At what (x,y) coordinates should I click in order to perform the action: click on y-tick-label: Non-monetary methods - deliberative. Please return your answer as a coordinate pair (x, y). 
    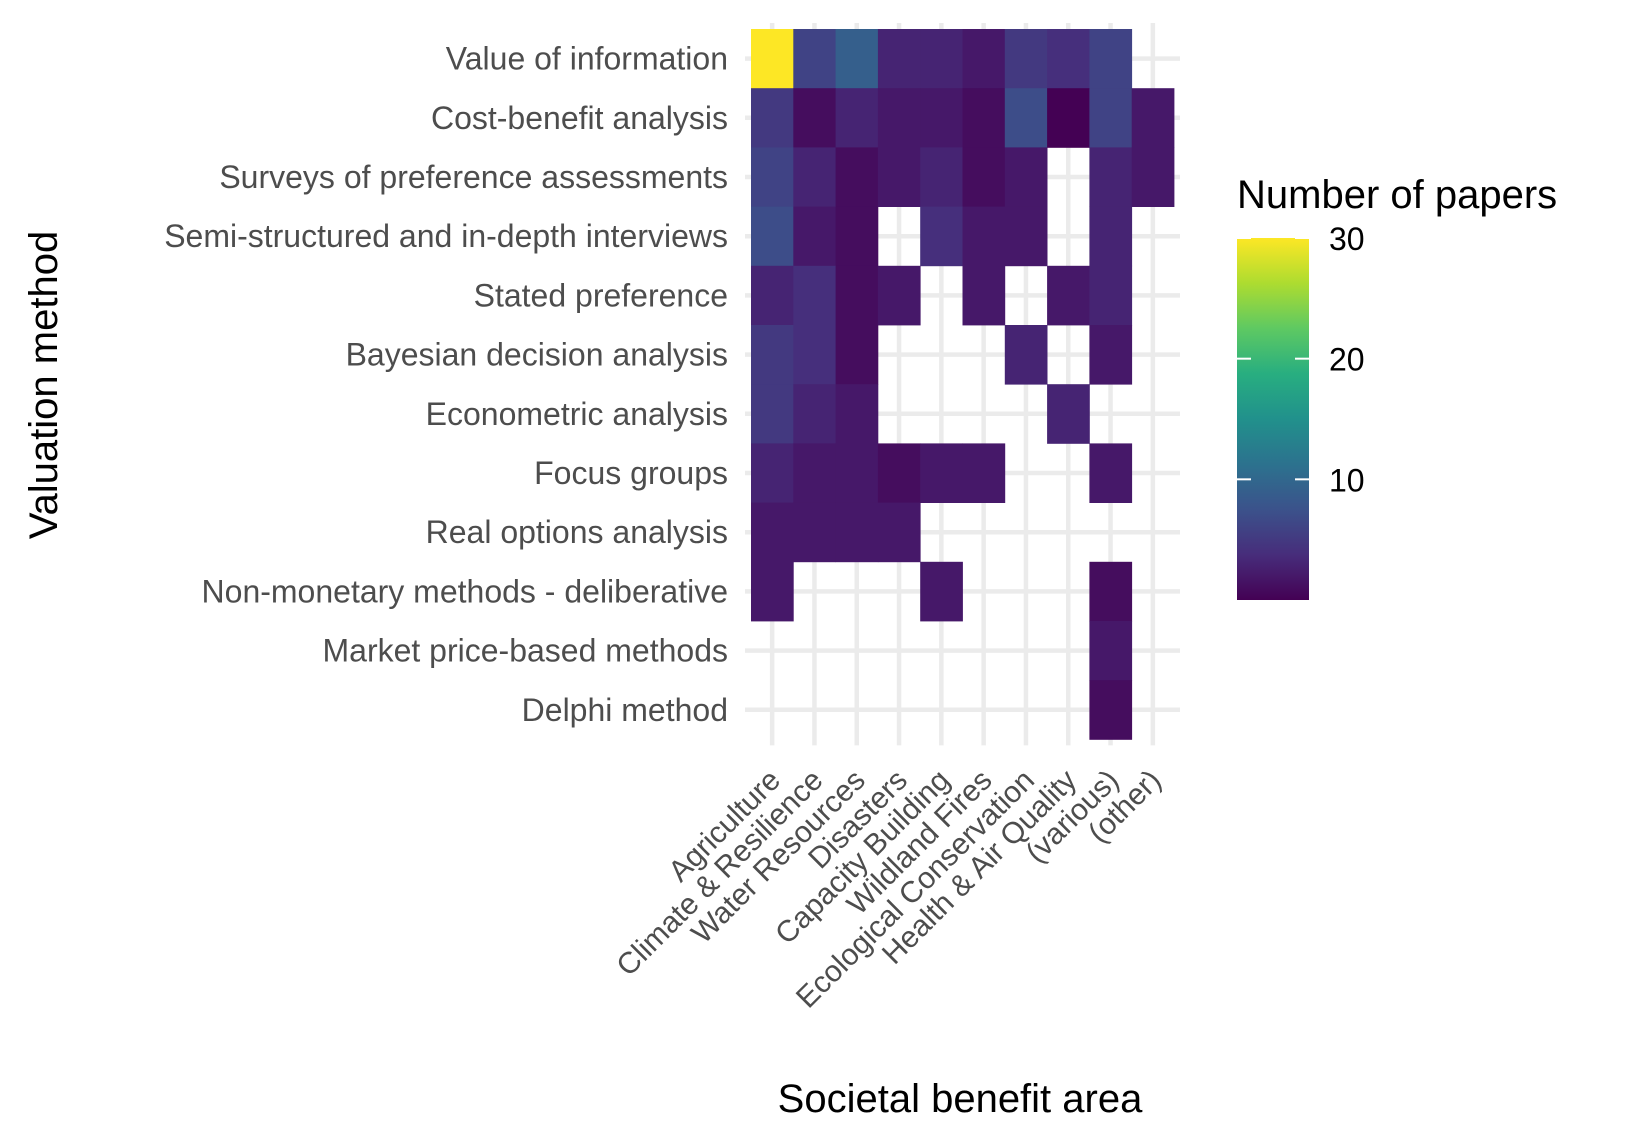
    Looking at the image, I should click on (465, 591).